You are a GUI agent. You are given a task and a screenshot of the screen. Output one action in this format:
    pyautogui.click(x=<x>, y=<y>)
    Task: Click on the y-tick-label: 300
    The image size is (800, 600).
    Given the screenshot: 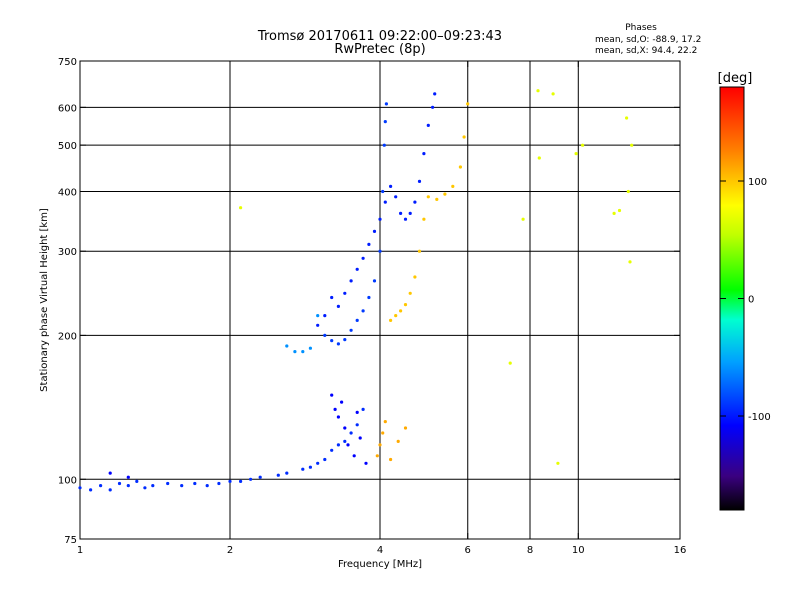 What is the action you would take?
    pyautogui.click(x=67, y=252)
    